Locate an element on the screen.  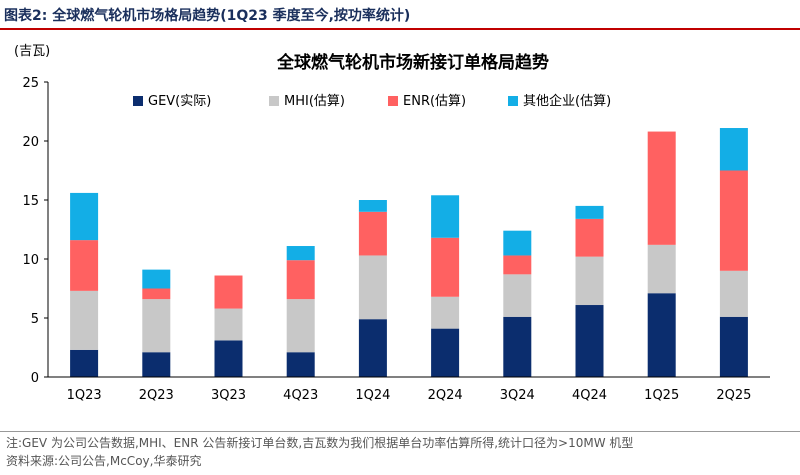
source-note: 资料来源:公司公告,McCoy,华泰研究 is located at coordinates (104, 461).